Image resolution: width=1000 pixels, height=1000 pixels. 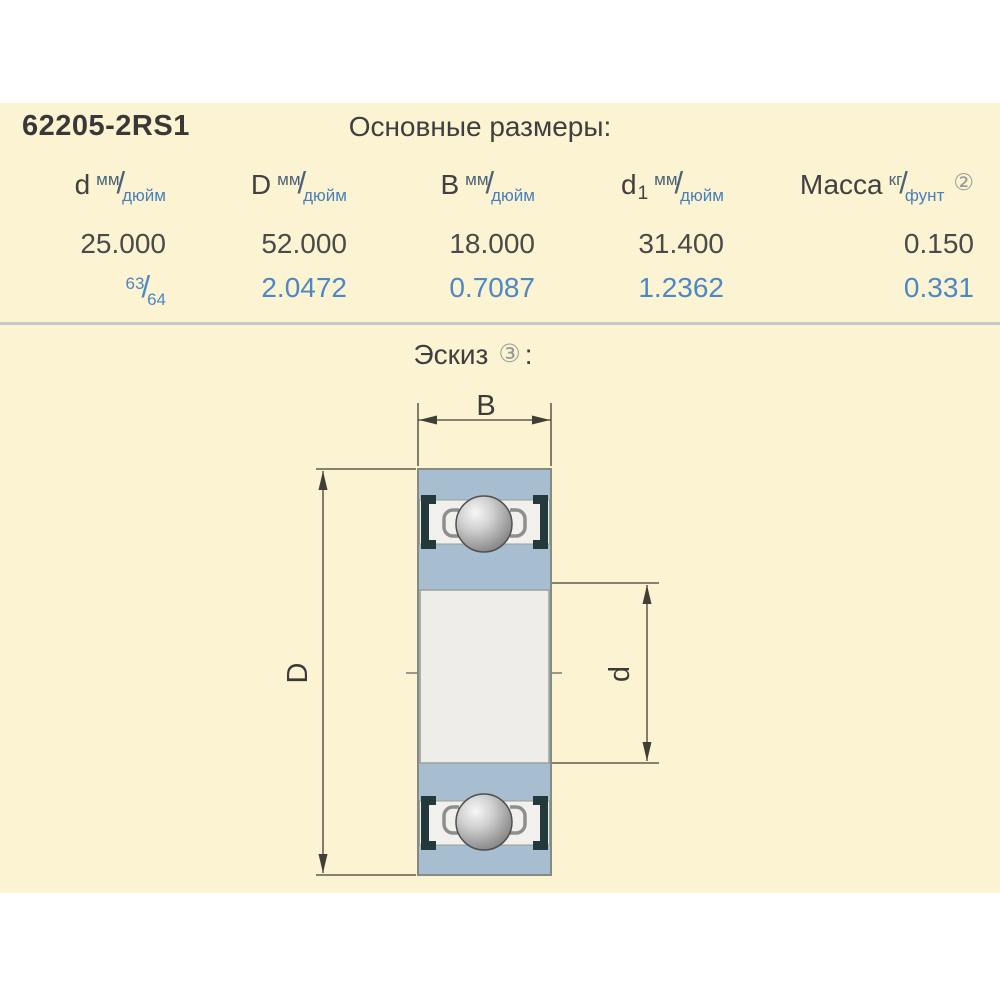 I want to click on label-B: B, so click(x=485, y=406).